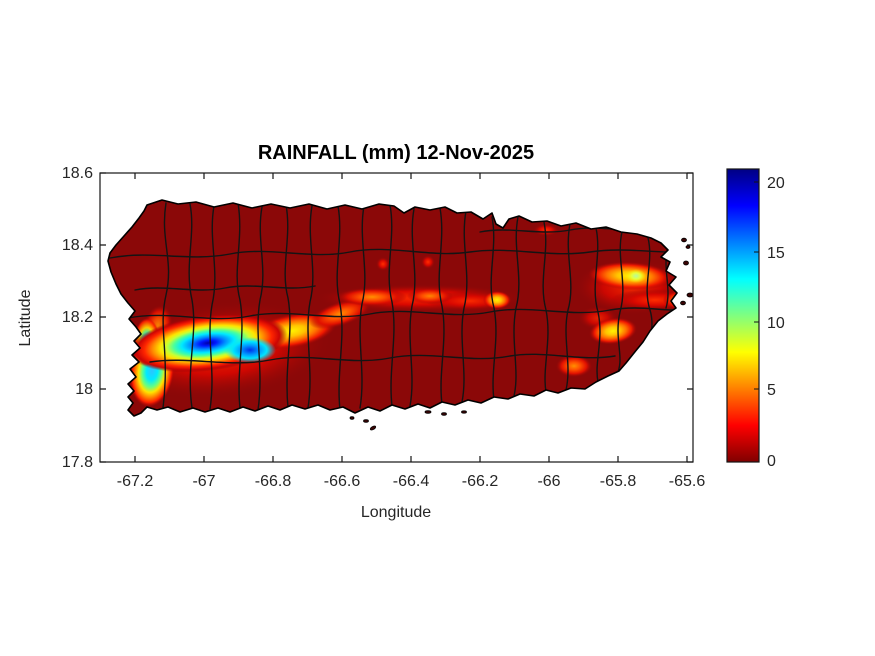 The width and height of the screenshot is (875, 656). Describe the element at coordinates (574, 366) in the screenshot. I see `rain-southeast-inland-spot` at that location.